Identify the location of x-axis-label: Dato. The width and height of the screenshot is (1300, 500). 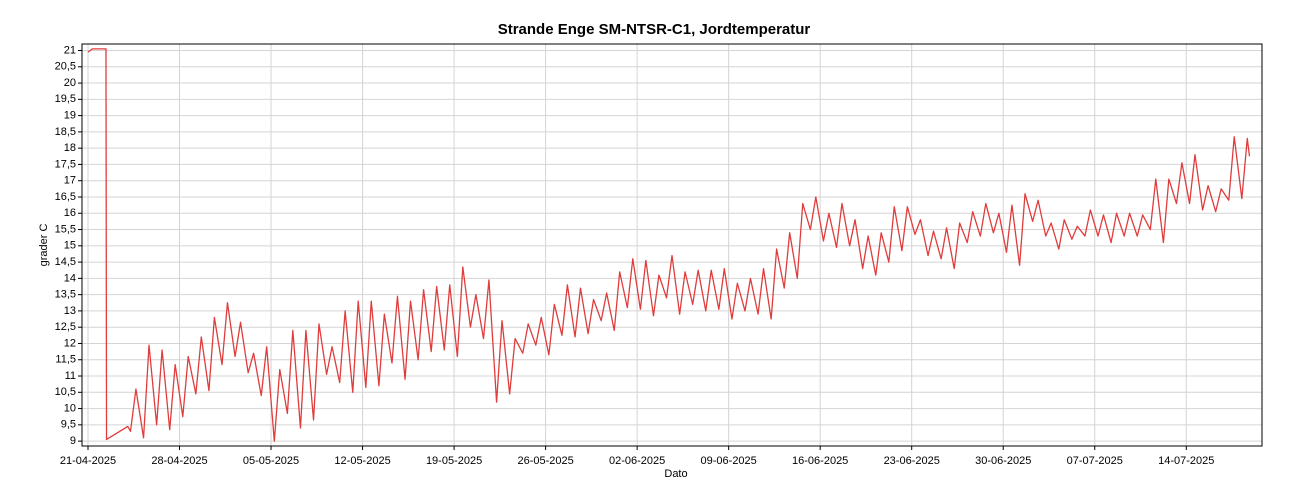
(675, 474).